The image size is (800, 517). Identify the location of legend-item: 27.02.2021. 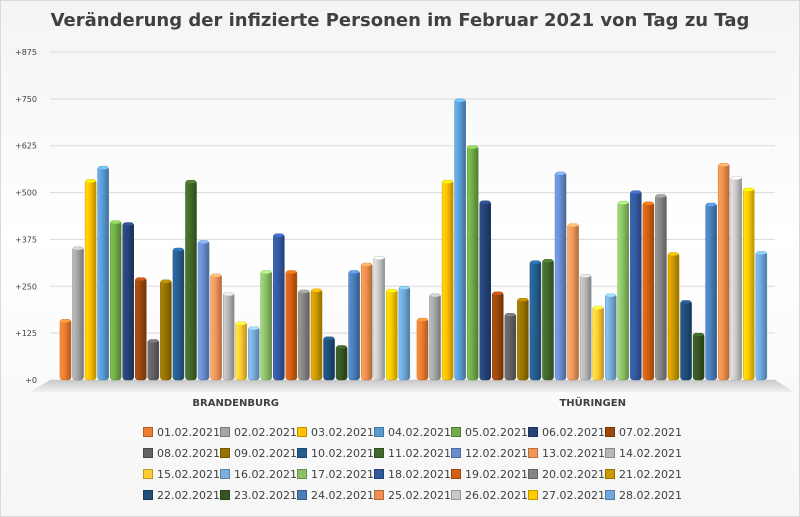
(566, 495).